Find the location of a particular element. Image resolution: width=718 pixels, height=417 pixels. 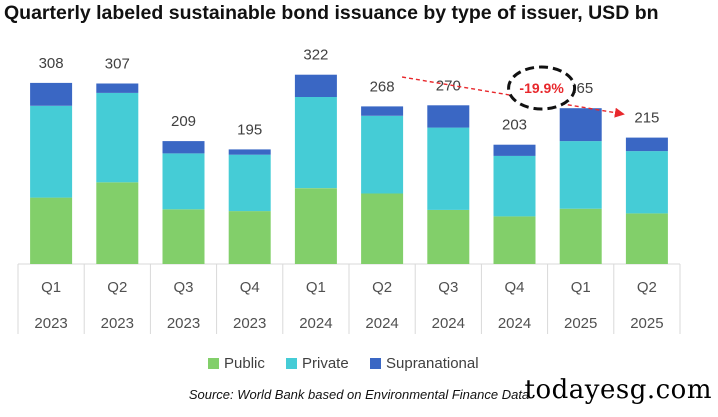

total-label-4: 322 is located at coordinates (315, 55).